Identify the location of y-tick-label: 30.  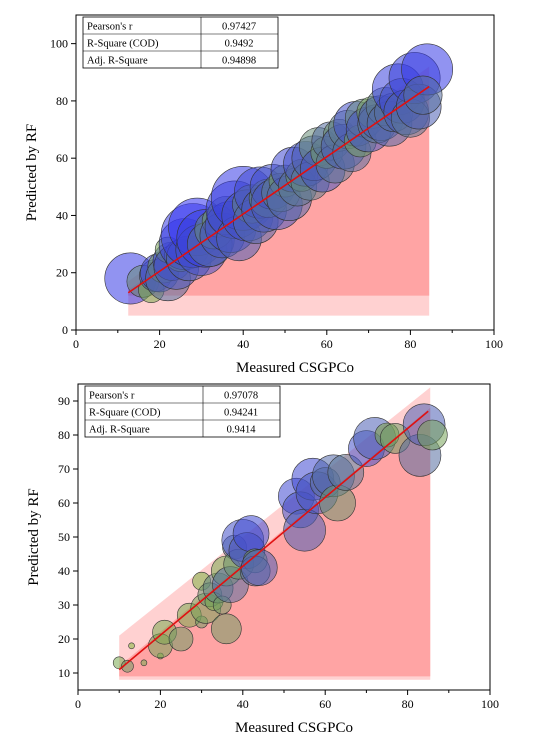
(64, 605).